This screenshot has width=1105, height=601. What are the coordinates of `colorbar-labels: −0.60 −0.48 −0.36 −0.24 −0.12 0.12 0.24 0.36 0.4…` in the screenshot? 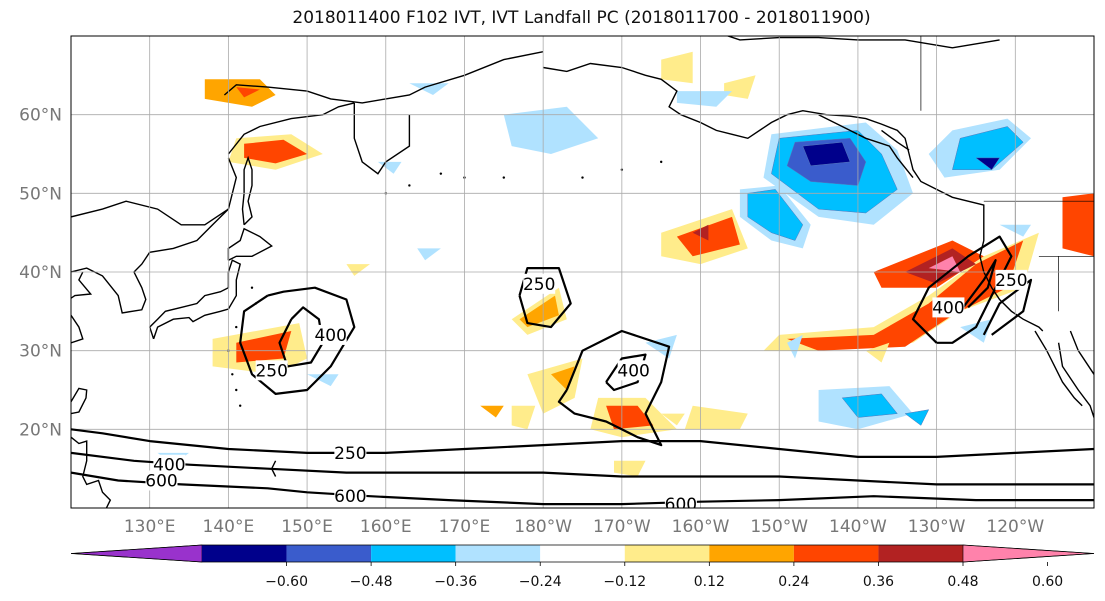 It's located at (664, 576).